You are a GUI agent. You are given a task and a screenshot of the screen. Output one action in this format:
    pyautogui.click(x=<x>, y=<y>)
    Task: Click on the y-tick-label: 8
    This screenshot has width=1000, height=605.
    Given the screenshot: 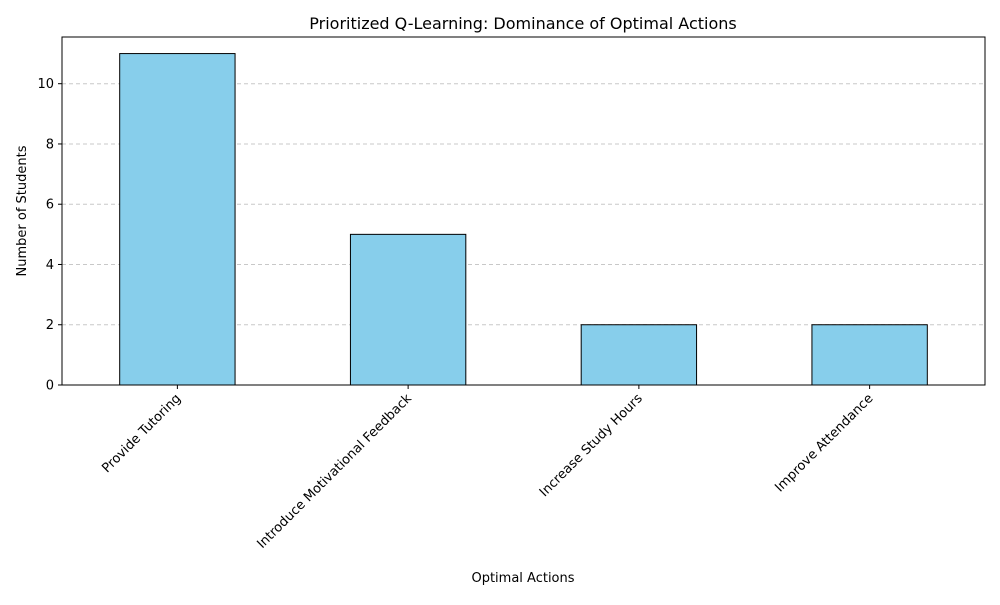 What is the action you would take?
    pyautogui.click(x=50, y=144)
    